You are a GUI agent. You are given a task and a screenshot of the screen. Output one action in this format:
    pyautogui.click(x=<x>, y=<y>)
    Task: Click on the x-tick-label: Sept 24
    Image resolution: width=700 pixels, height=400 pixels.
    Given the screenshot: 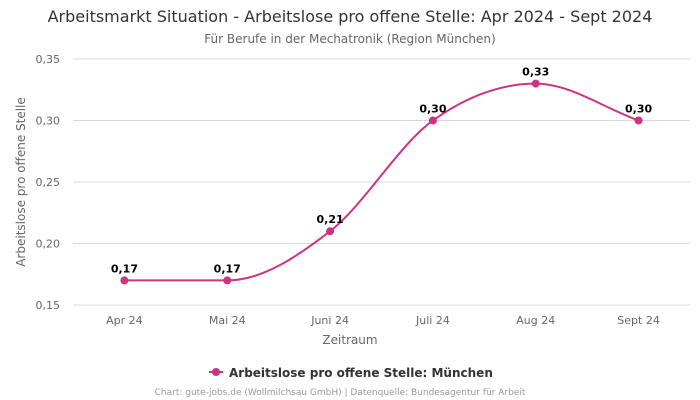 What is the action you would take?
    pyautogui.click(x=638, y=320)
    